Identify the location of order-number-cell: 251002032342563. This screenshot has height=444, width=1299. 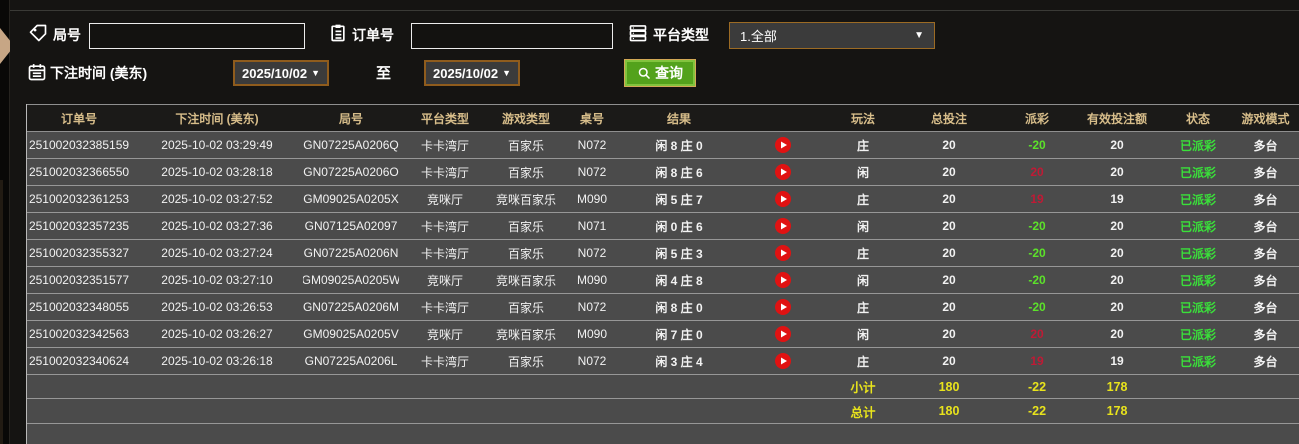
(79, 334).